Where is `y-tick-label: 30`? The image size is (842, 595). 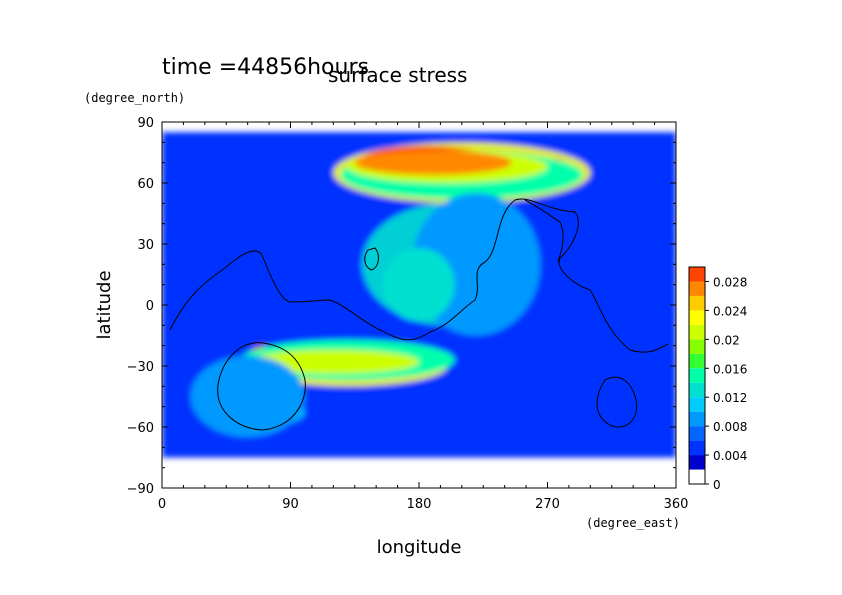 y-tick-label: 30 is located at coordinates (145, 245).